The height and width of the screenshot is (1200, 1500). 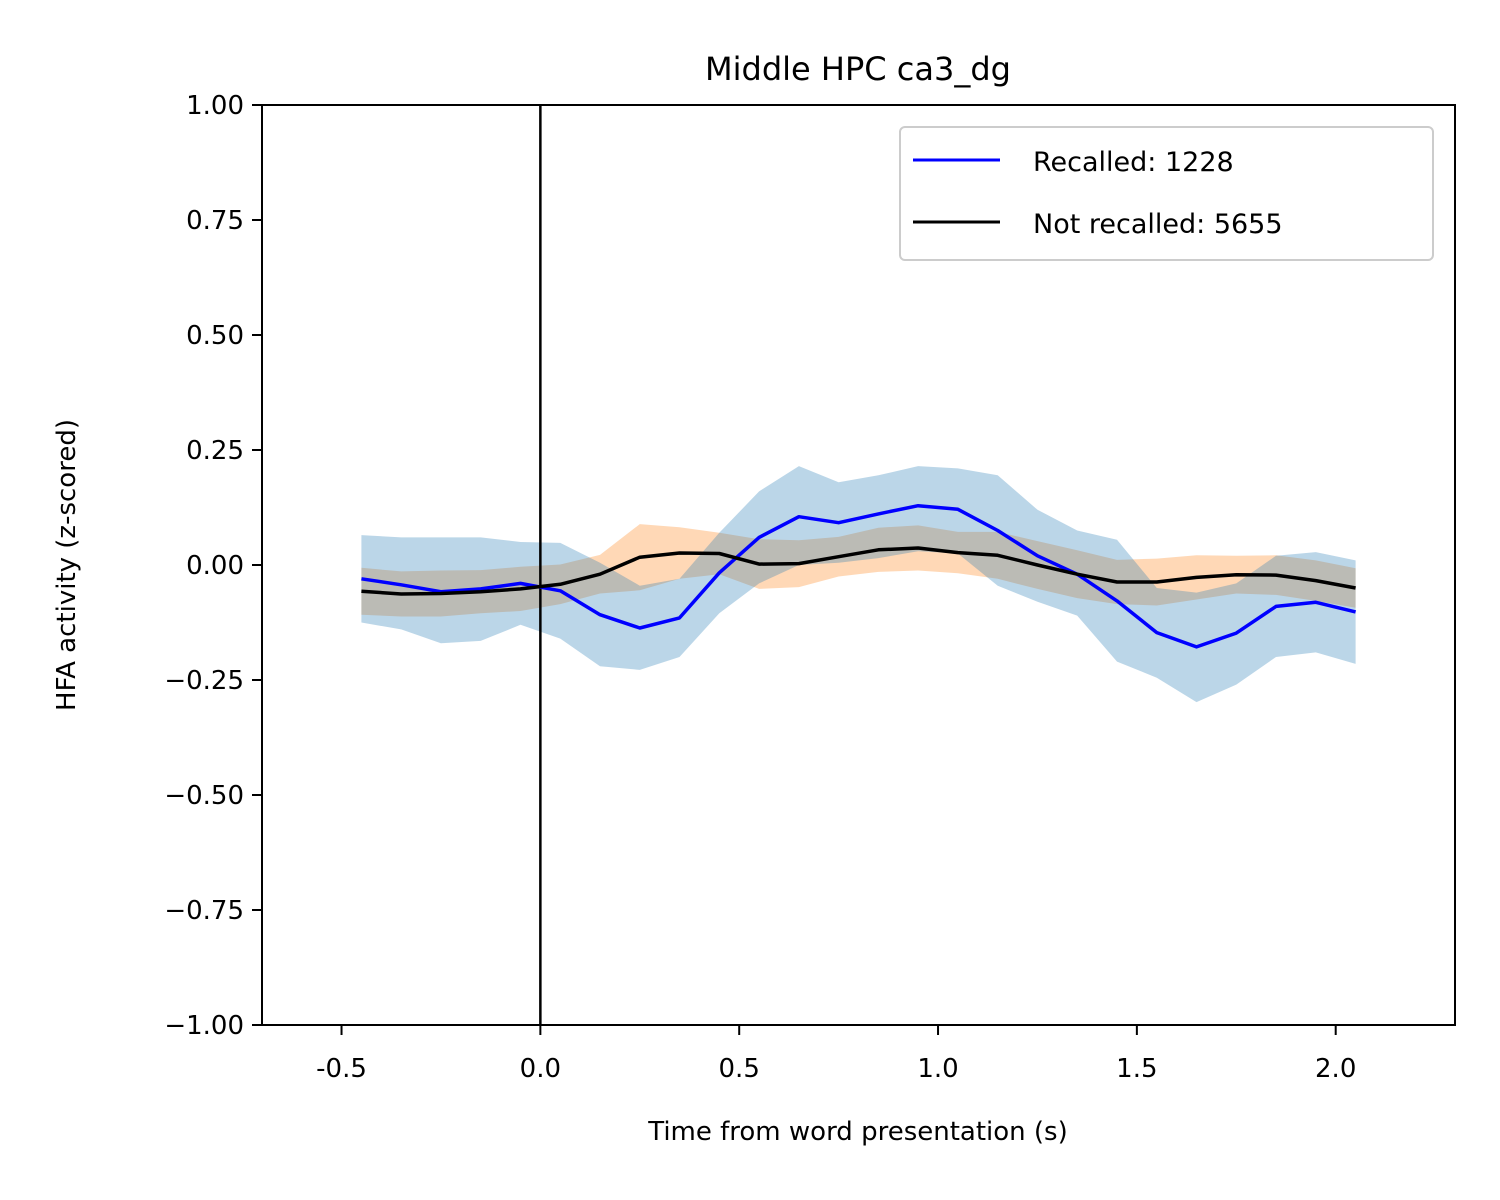 I want to click on y-tick-label: 0.00, so click(x=215, y=566).